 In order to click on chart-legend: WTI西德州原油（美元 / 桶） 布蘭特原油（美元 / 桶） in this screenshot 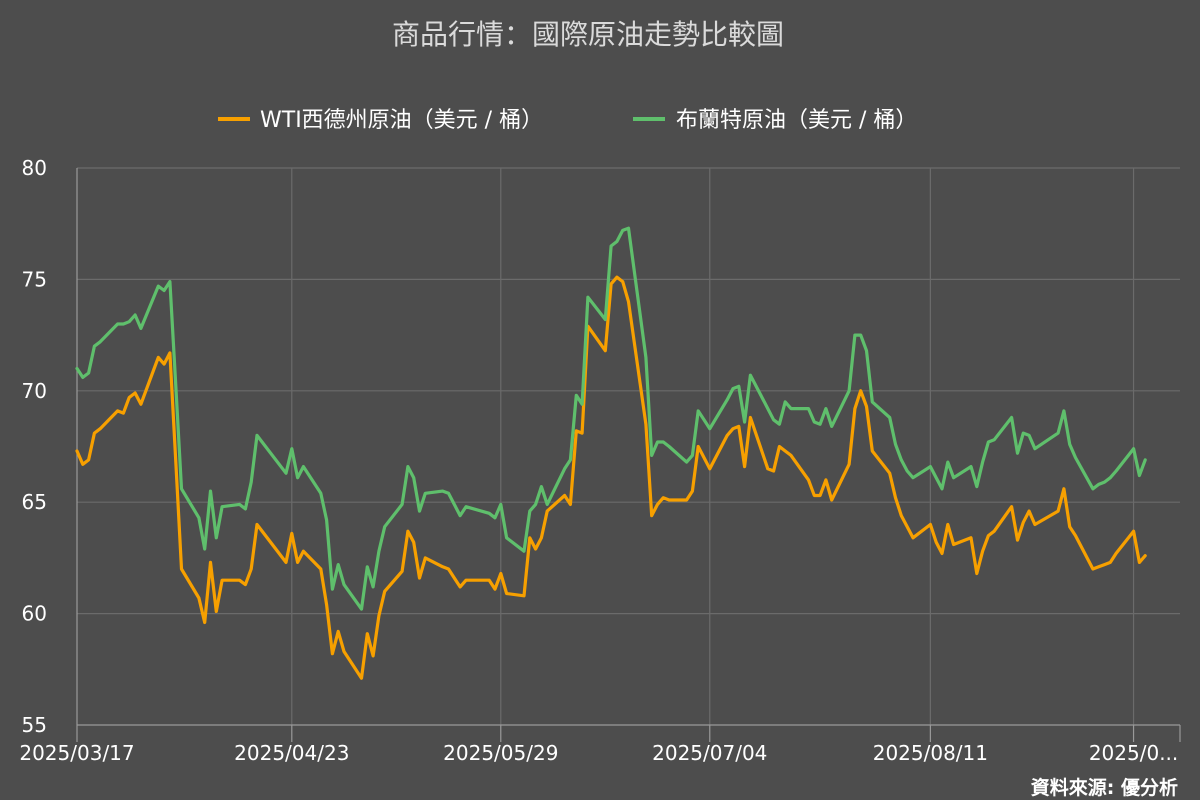, I will do `click(567, 120)`.